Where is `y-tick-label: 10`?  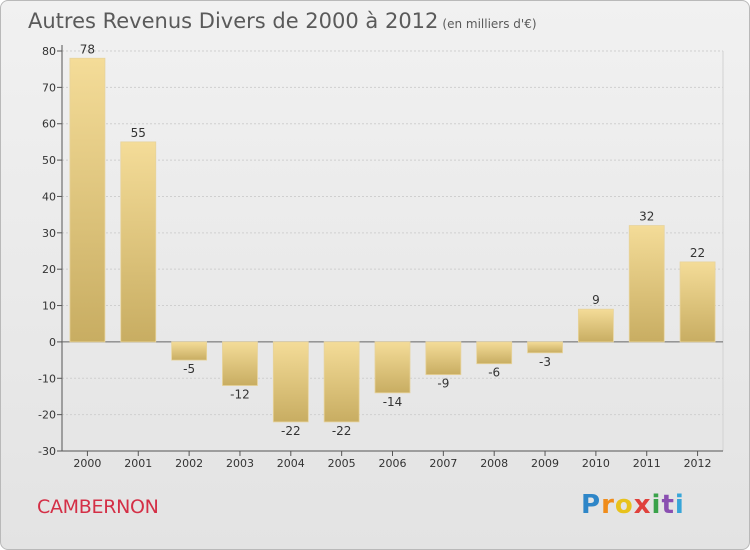 y-tick-label: 10 is located at coordinates (49, 306).